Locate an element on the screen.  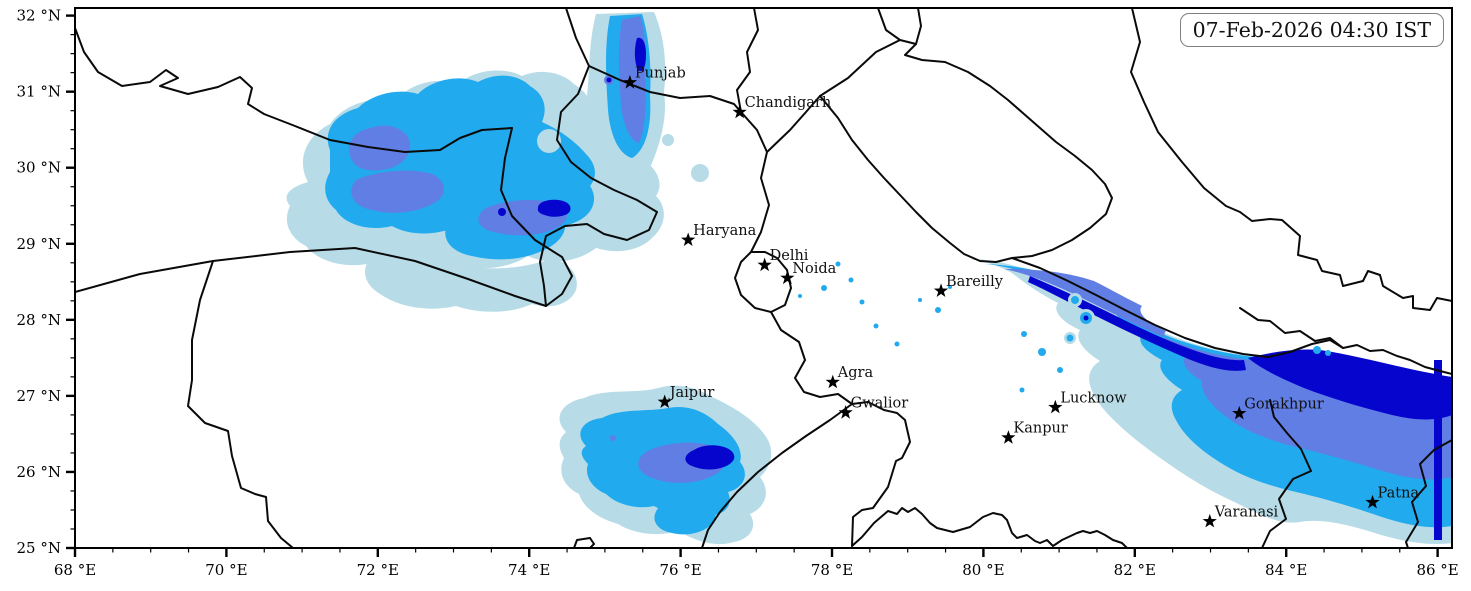
city-marker-gorakhpur is located at coordinates (1239, 412).